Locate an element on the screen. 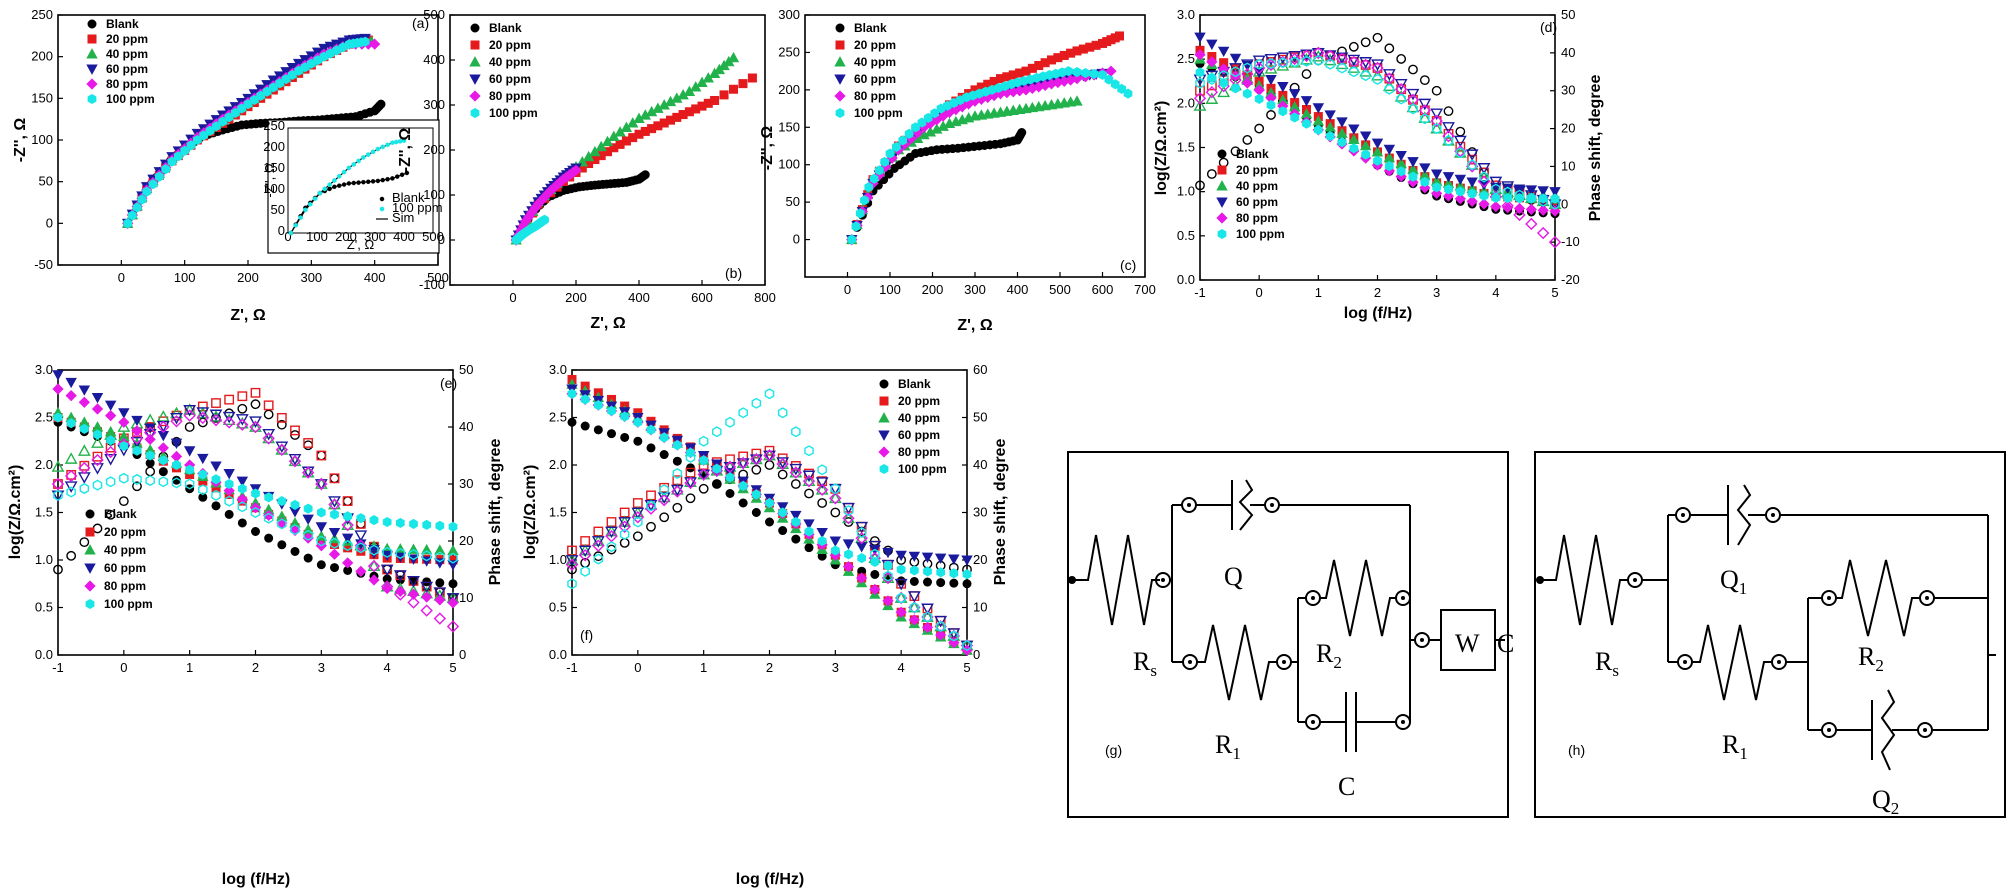  inset-x-tick-label: 300 is located at coordinates (375, 236).